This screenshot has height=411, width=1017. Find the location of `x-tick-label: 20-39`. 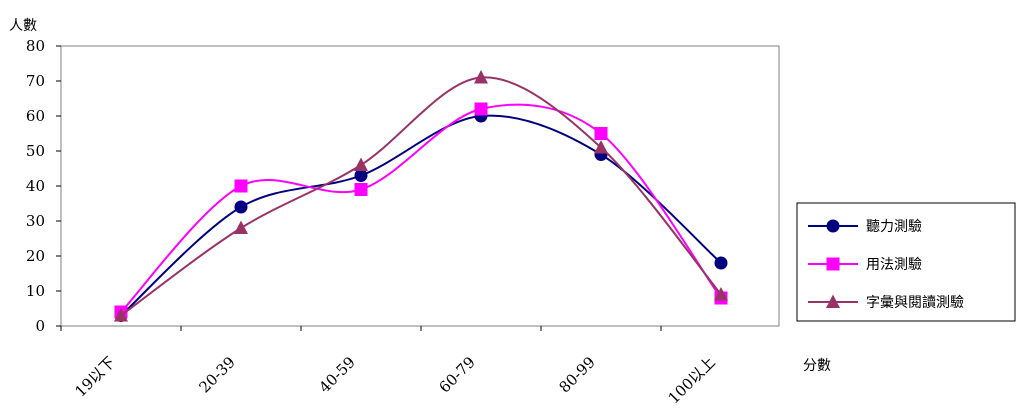

x-tick-label: 20-39 is located at coordinates (217, 374).